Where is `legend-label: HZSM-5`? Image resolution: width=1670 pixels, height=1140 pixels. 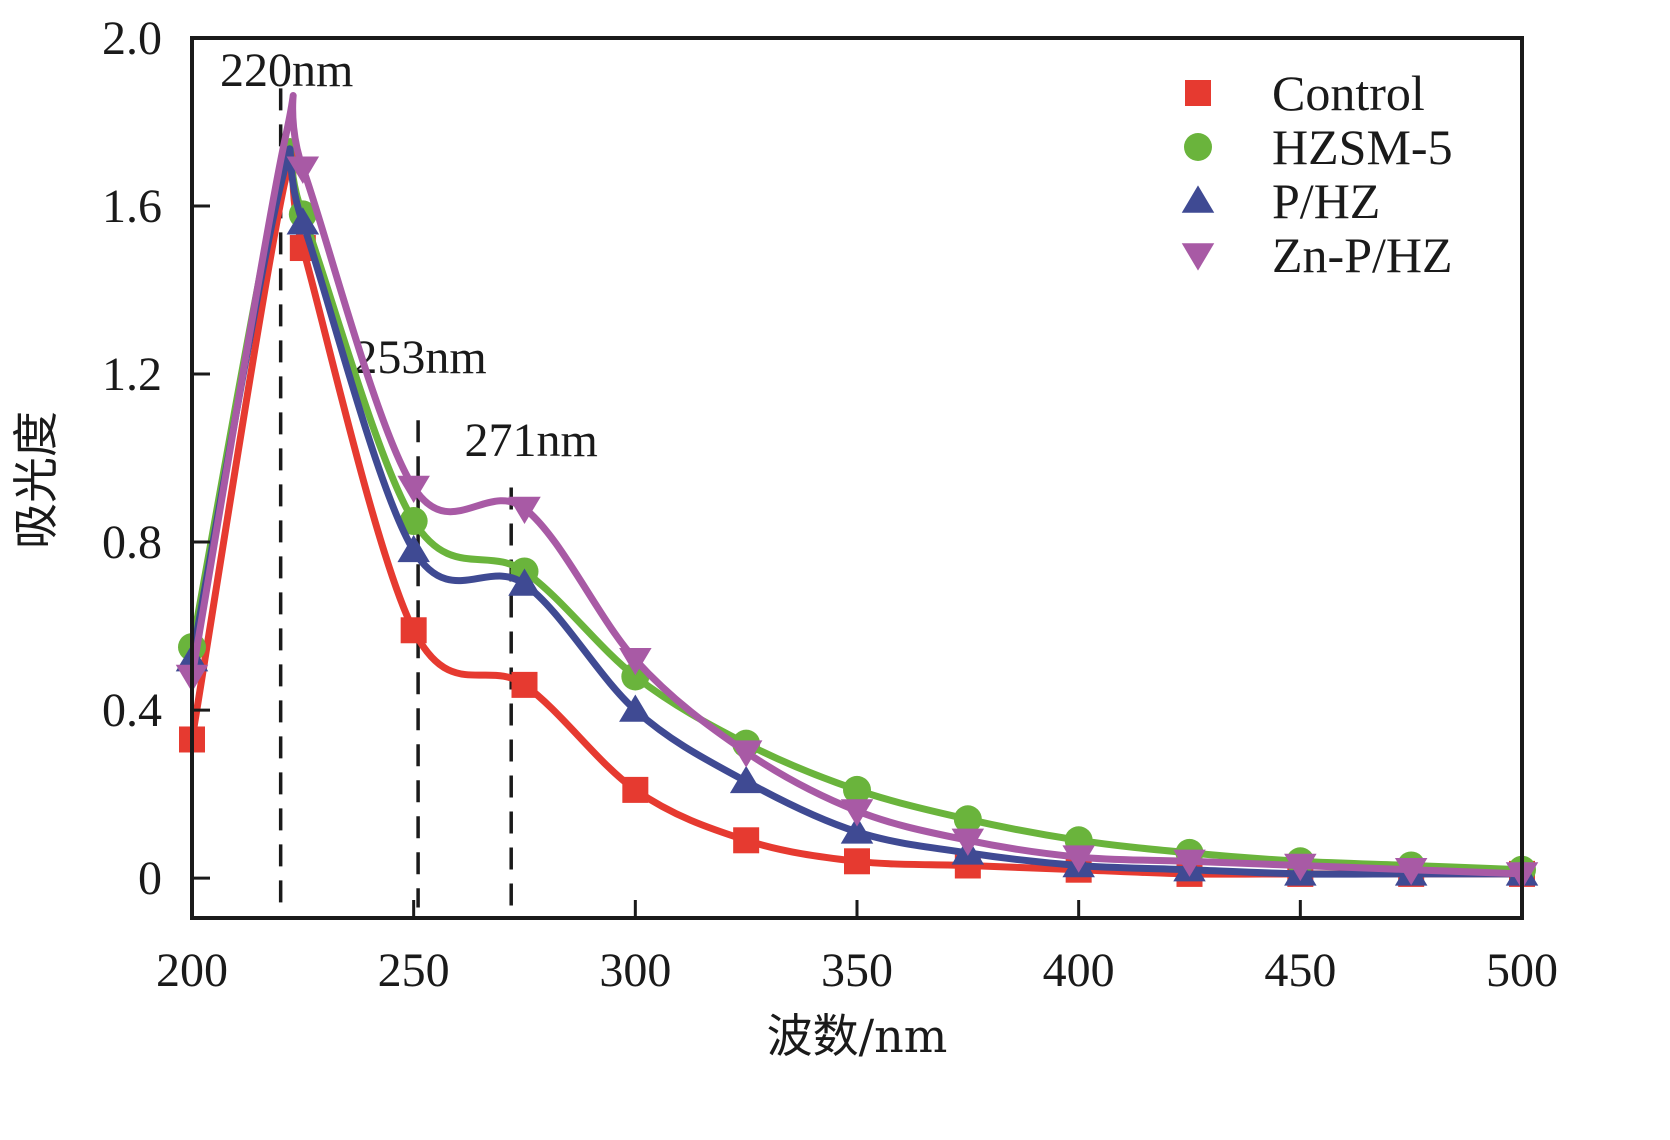
legend-label: HZSM-5 is located at coordinates (1362, 147).